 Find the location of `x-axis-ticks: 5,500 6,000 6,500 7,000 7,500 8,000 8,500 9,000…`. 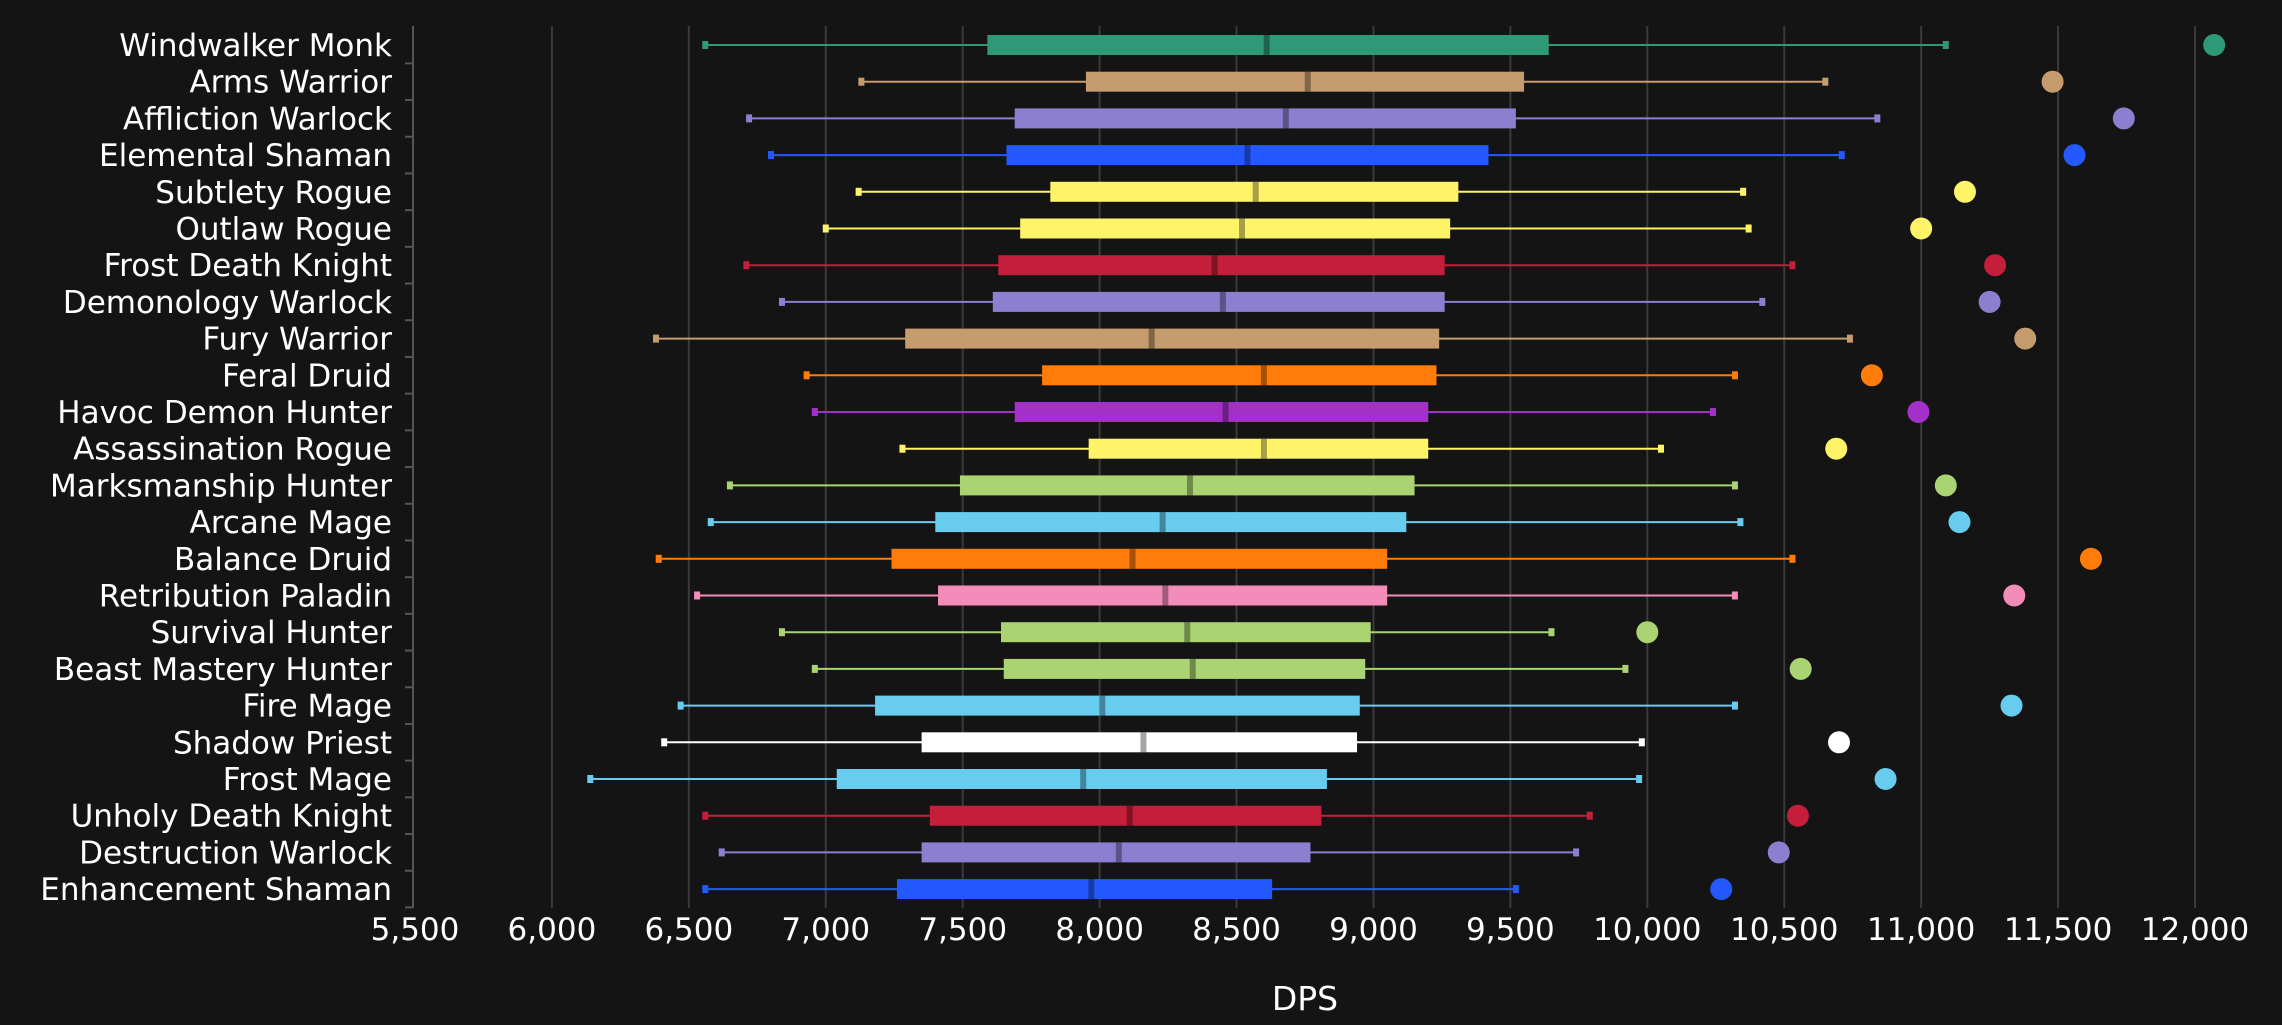

x-axis-ticks: 5,500 6,000 6,500 7,000 7,500 8,000 8,500 9,000… is located at coordinates (1310, 930).